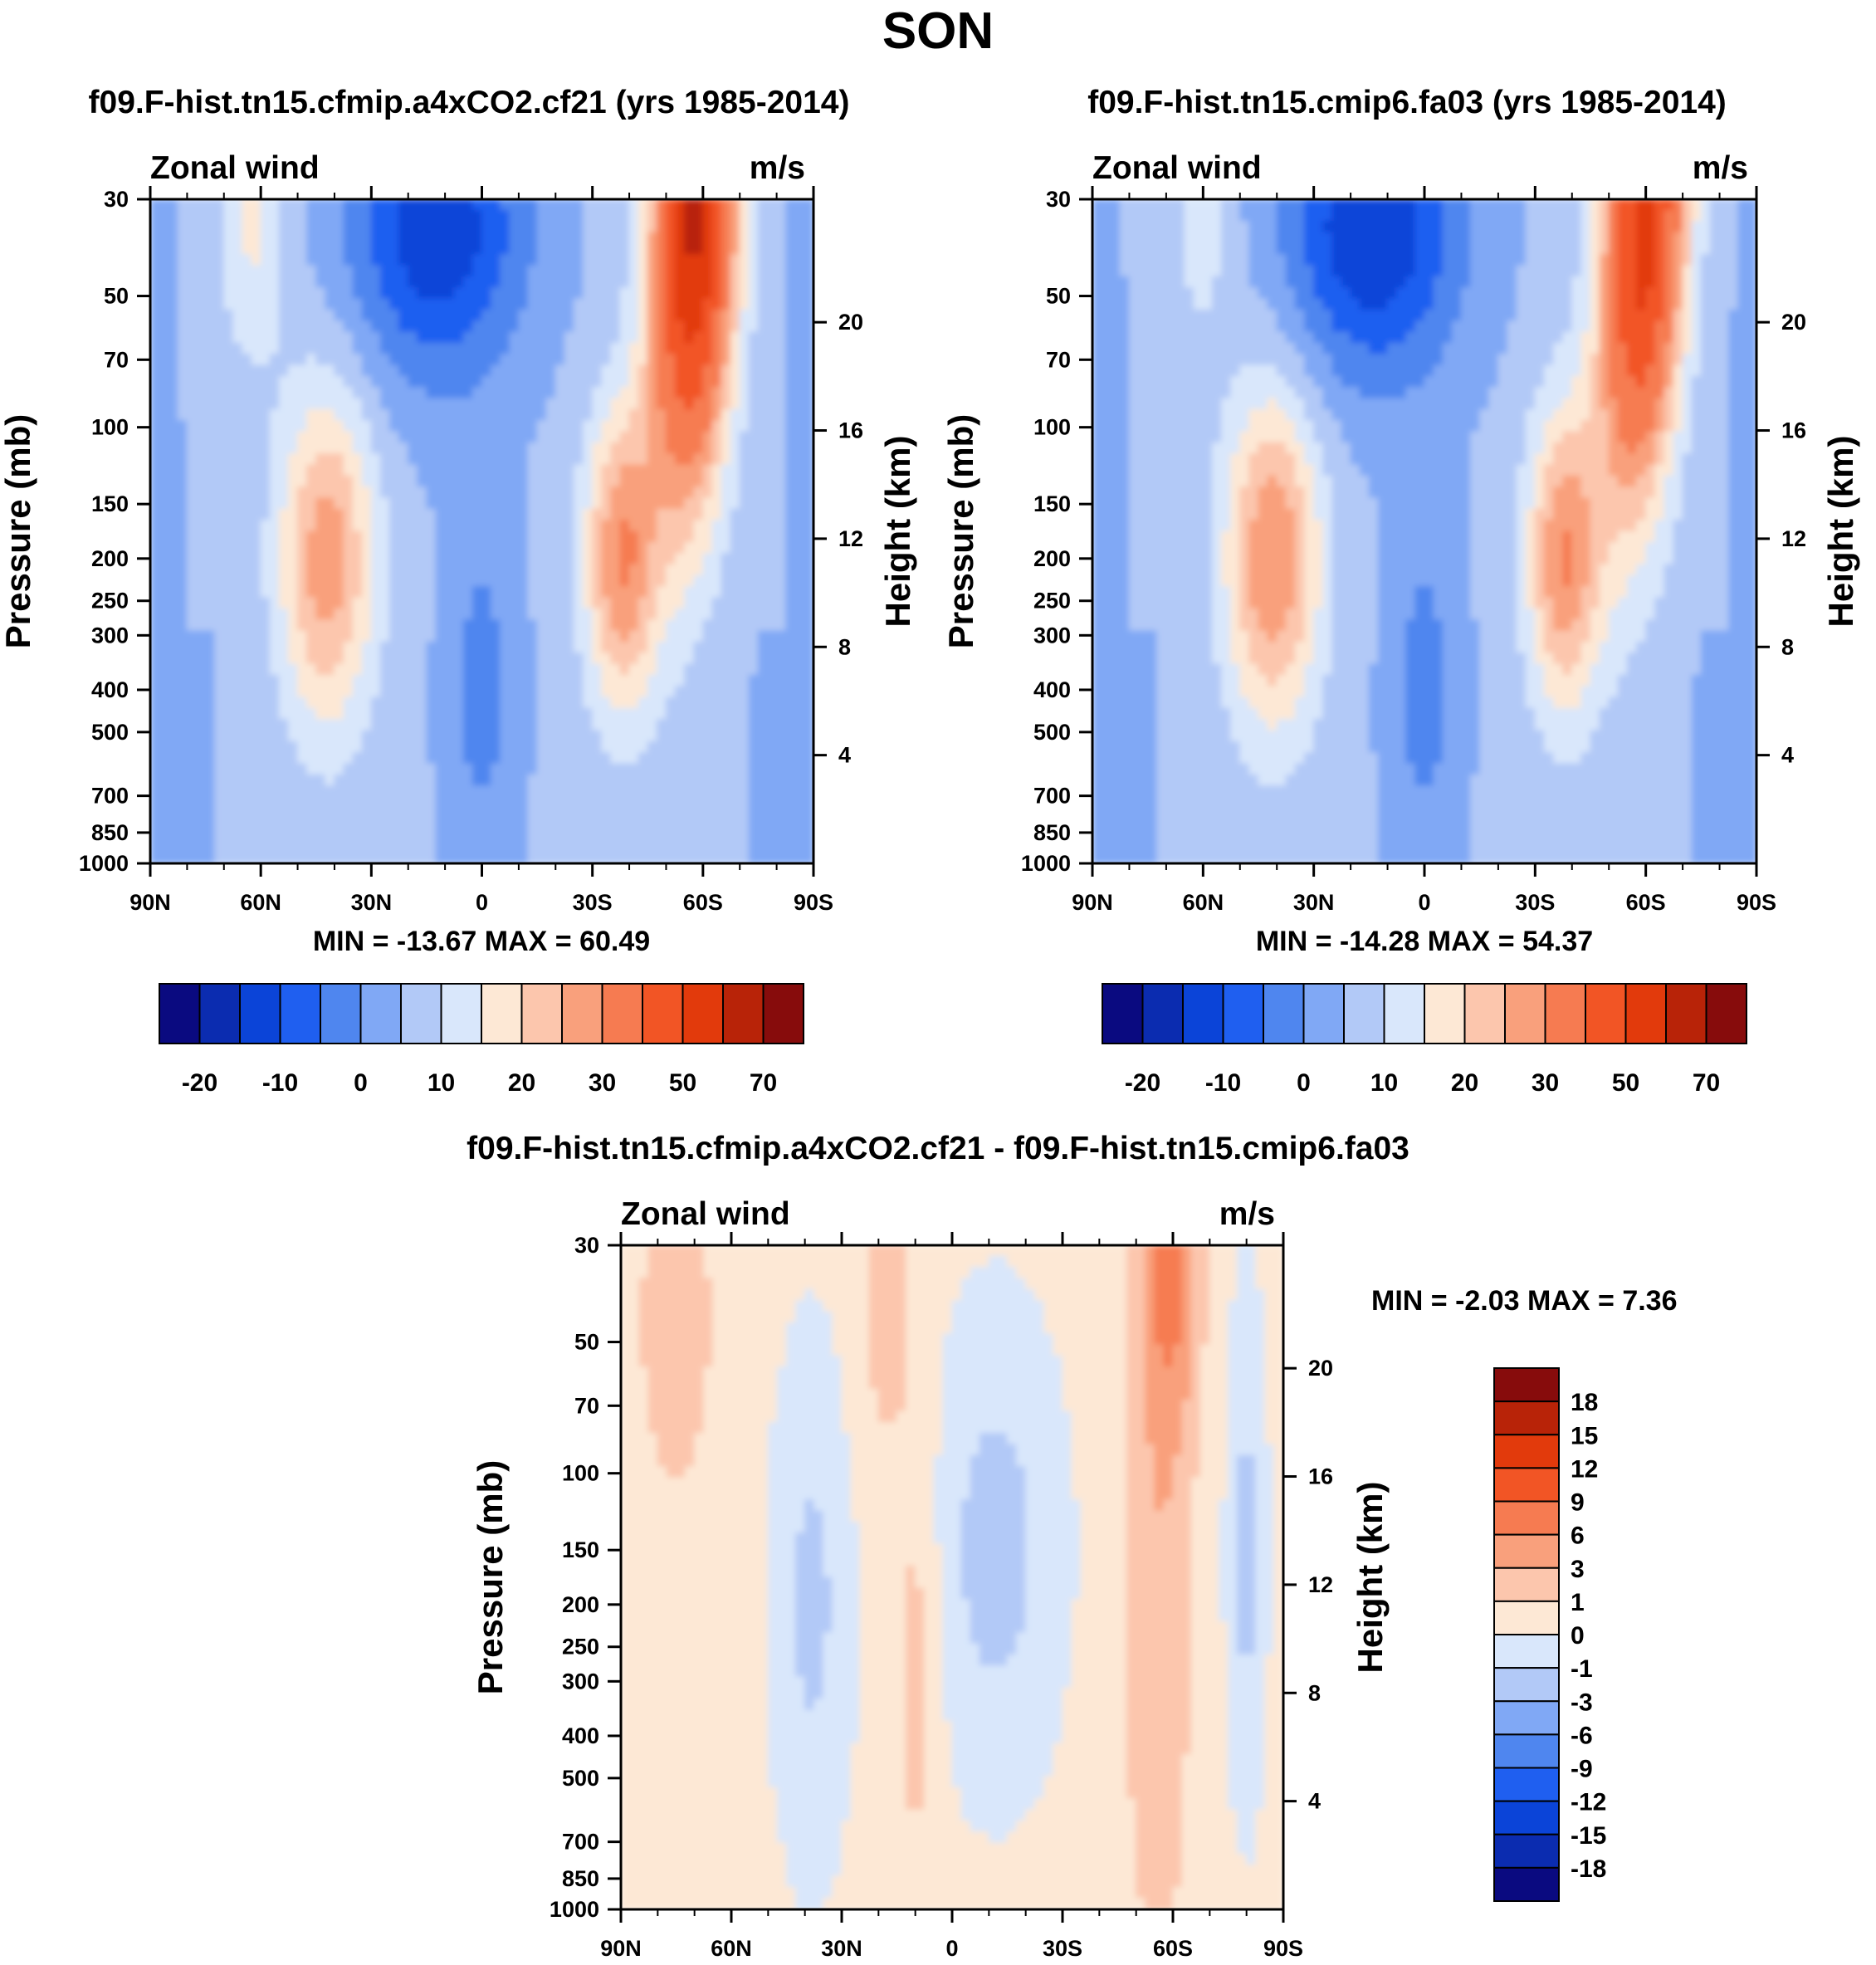 Image resolution: width=1876 pixels, height=1965 pixels. What do you see at coordinates (1223, 1083) in the screenshot?
I see `right-colorbar-label: -10` at bounding box center [1223, 1083].